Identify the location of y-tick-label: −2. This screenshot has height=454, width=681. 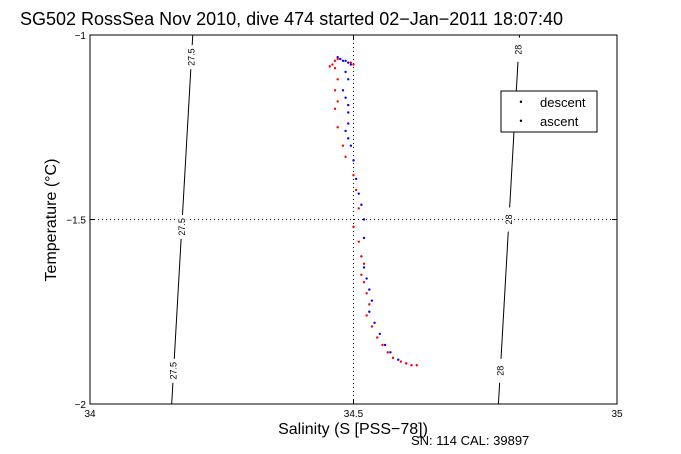
(81, 405).